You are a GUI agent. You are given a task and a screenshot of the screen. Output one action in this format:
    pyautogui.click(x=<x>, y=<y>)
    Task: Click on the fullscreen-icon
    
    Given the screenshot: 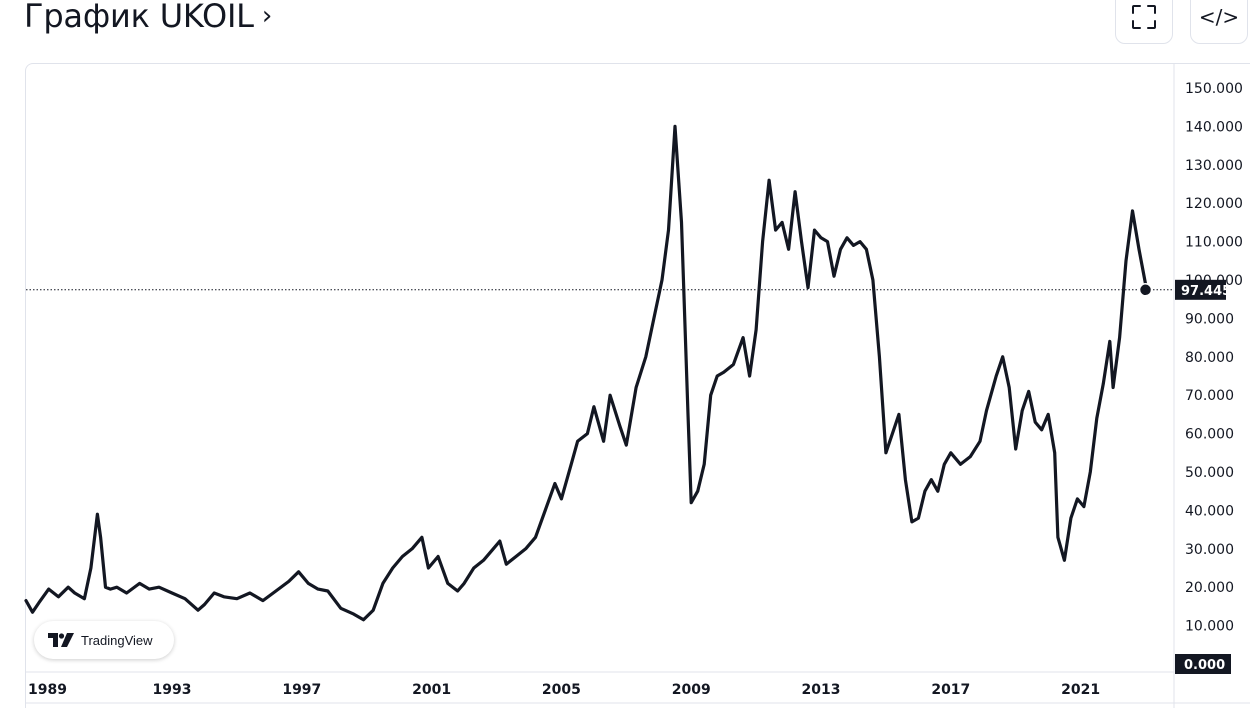 What is the action you would take?
    pyautogui.click(x=1144, y=17)
    